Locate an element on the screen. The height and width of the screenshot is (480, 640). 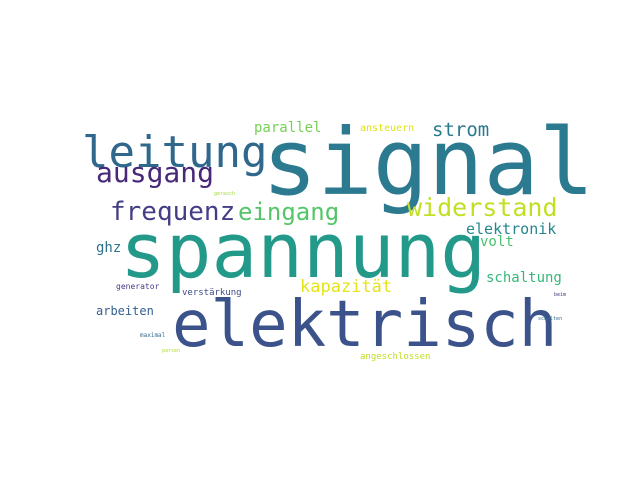
word-maximal: maximal is located at coordinates (153, 335).